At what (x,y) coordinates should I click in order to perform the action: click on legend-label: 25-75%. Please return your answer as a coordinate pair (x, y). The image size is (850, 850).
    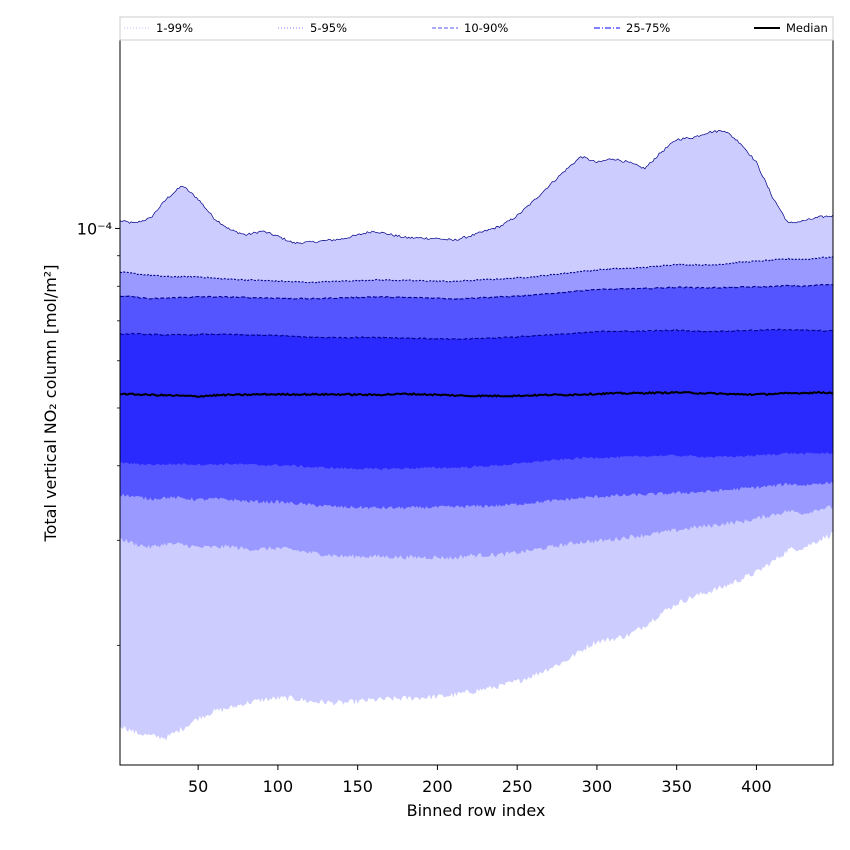
    Looking at the image, I should click on (648, 28).